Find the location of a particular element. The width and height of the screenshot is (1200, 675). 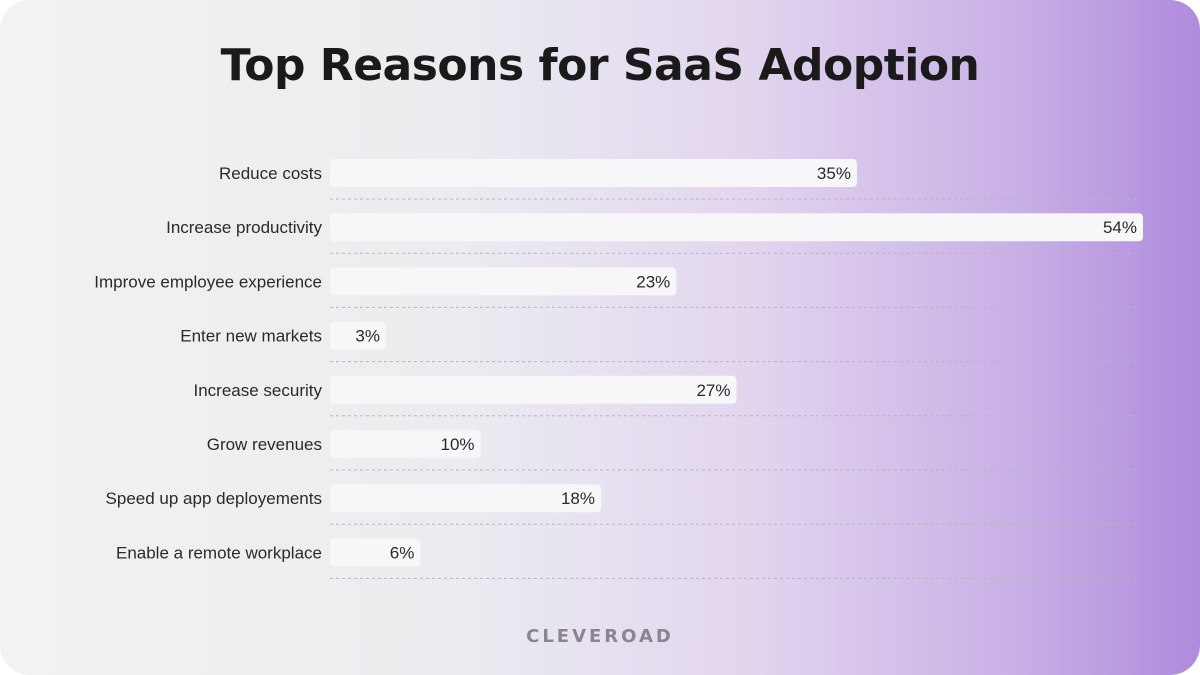

category-label: Speed up app deployements is located at coordinates (214, 498).